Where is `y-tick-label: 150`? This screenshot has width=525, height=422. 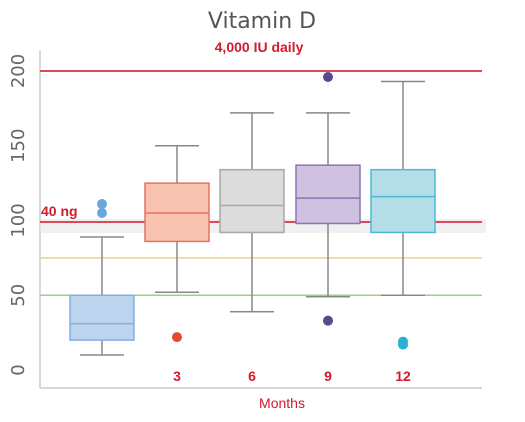
y-tick-label: 150 is located at coordinates (18, 146).